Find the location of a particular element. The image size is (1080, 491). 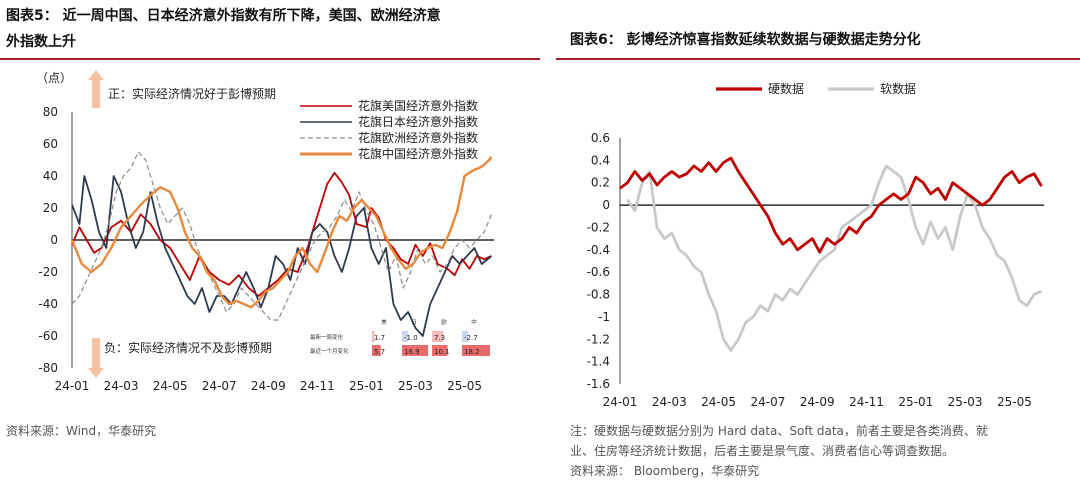

inset-value: 18.2 is located at coordinates (472, 352).